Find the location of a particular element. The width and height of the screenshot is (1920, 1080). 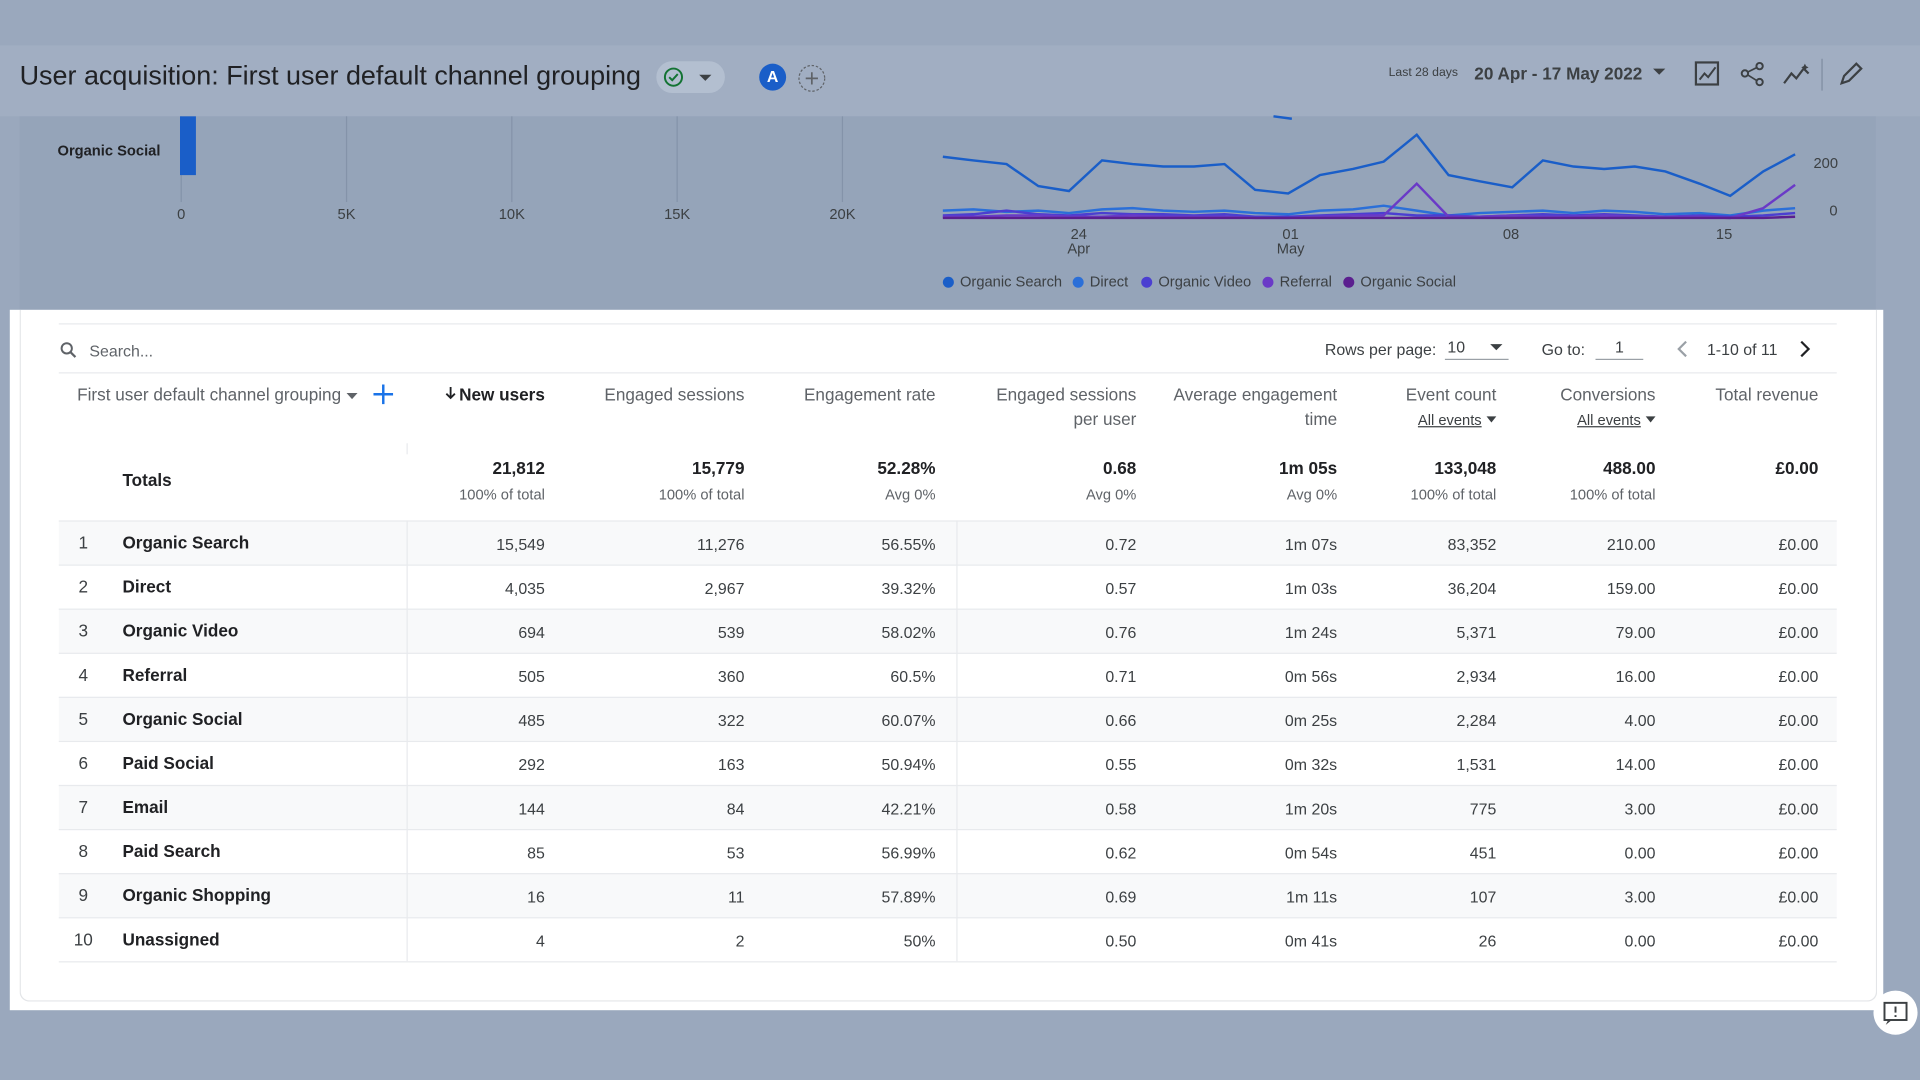

legend-item: Referral is located at coordinates (1297, 281).